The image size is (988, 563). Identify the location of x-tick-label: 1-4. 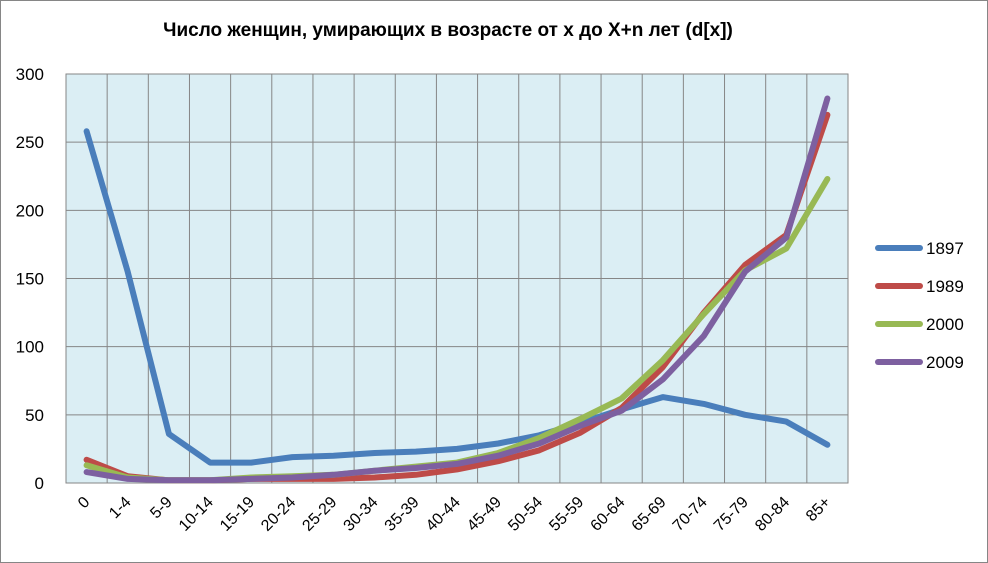
(120, 508).